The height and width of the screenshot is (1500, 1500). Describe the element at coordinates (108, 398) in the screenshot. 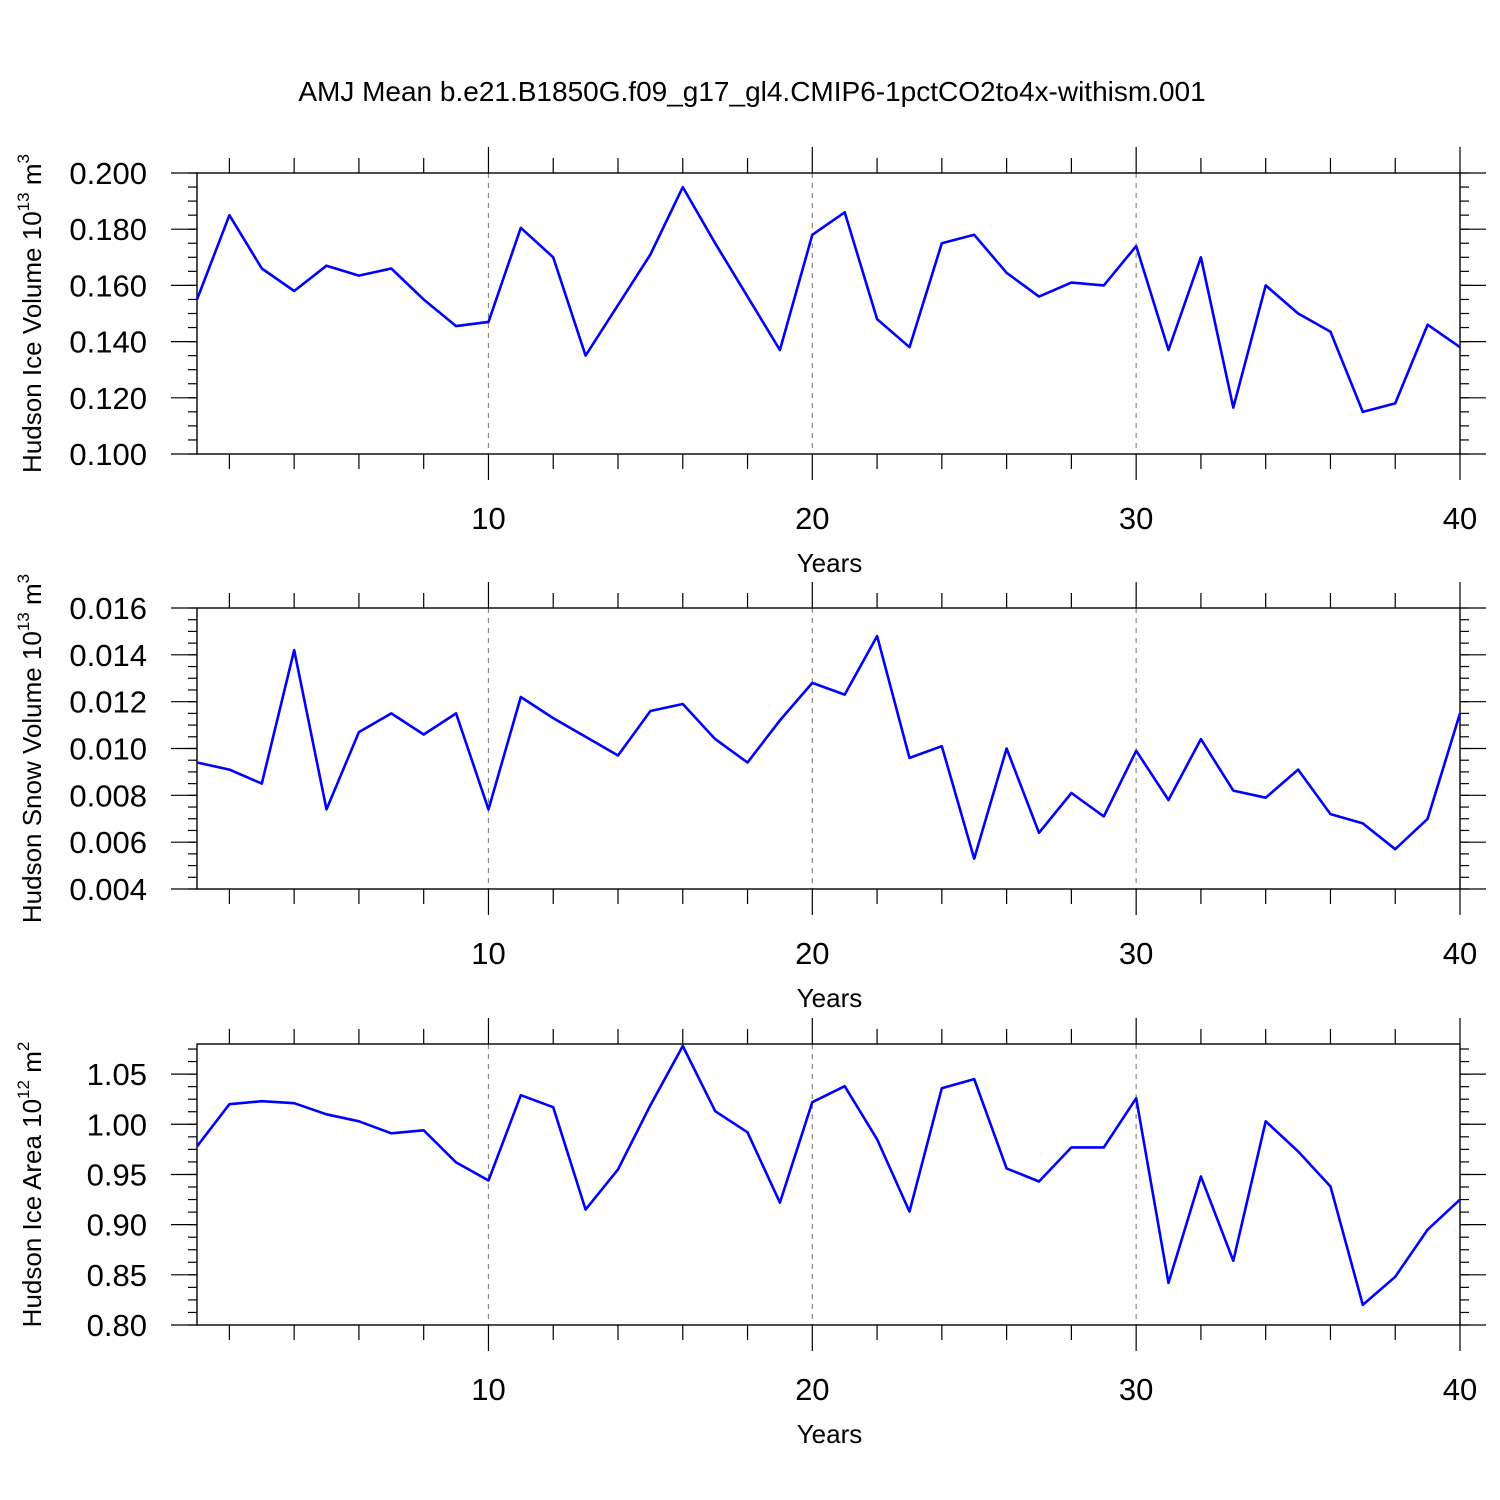

I see `y-tick-label: 0.120` at that location.